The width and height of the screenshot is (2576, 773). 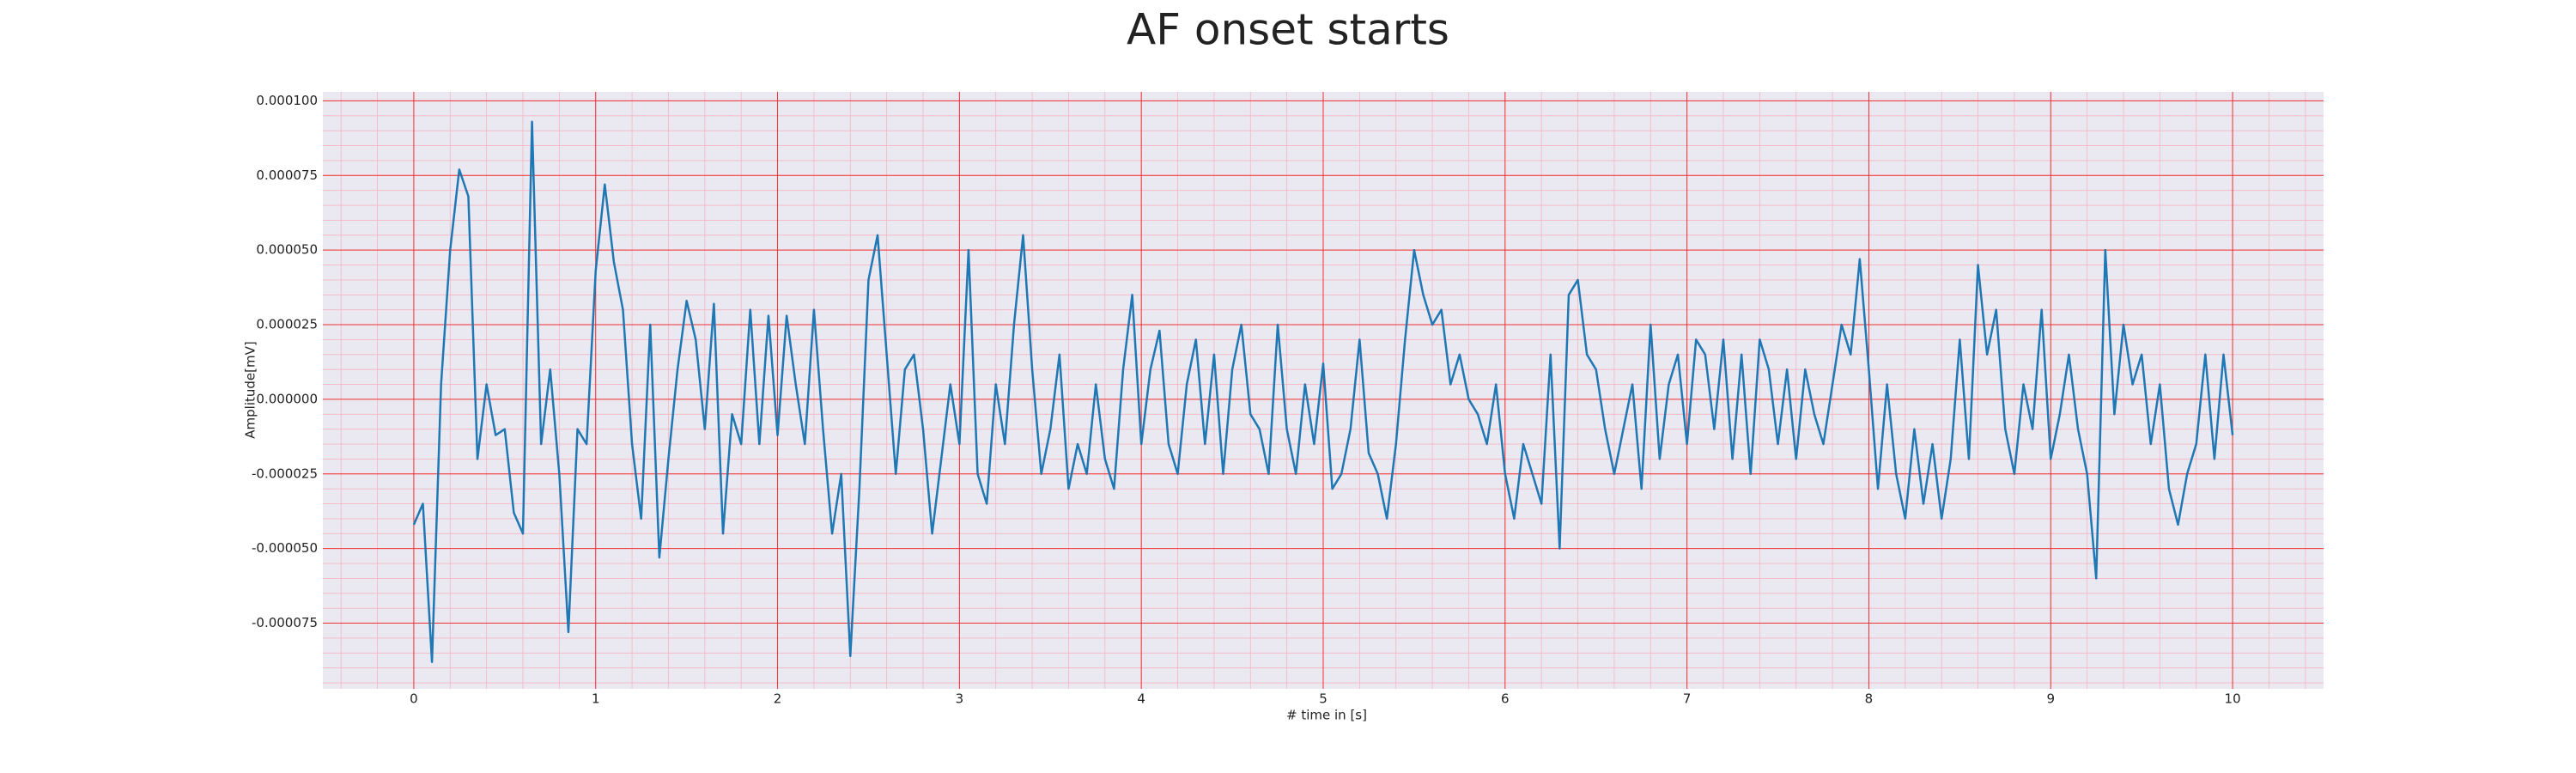 What do you see at coordinates (287, 398) in the screenshot?
I see `y-tick-label: 0.000000` at bounding box center [287, 398].